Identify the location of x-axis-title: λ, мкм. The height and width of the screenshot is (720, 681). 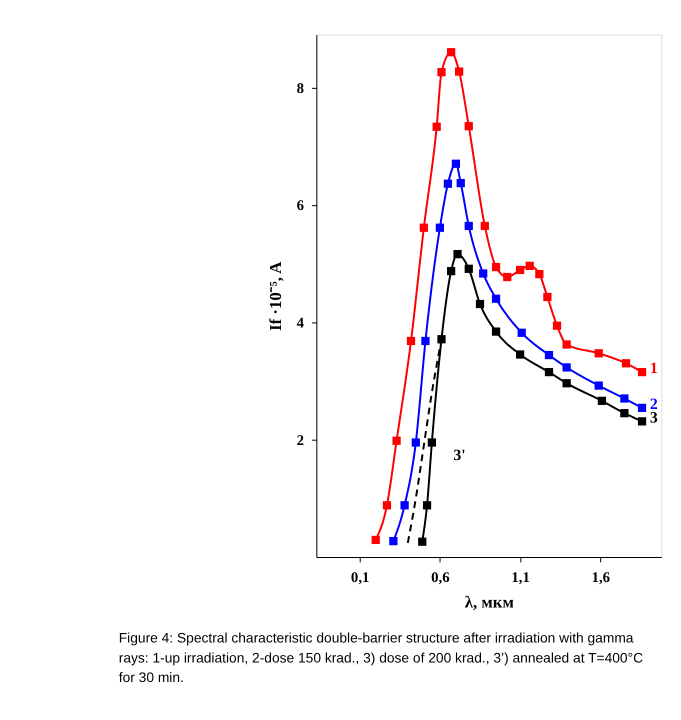
(489, 602).